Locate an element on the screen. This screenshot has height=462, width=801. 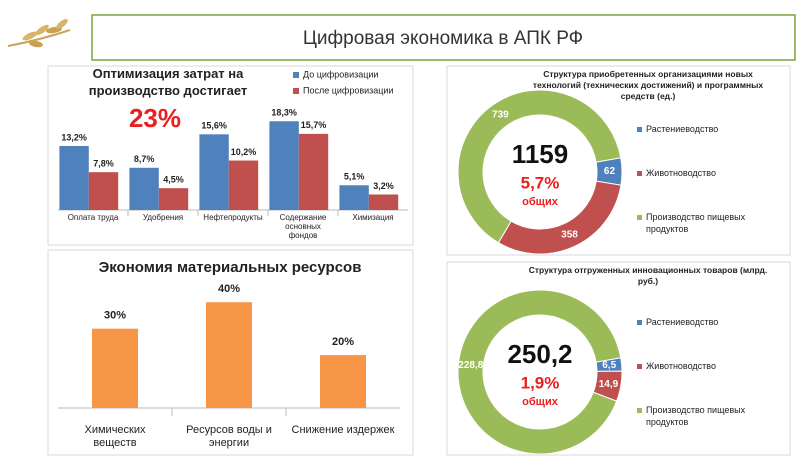
value-label: 13,2% is located at coordinates (74, 137).